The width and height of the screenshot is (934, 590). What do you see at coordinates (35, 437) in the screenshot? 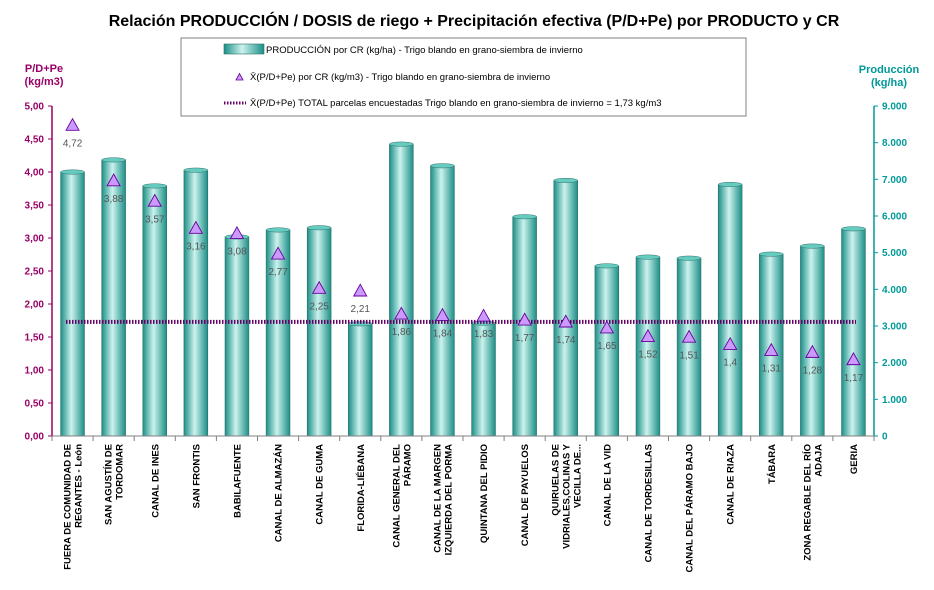
I see `left-tick-label: 0,00` at bounding box center [35, 437].